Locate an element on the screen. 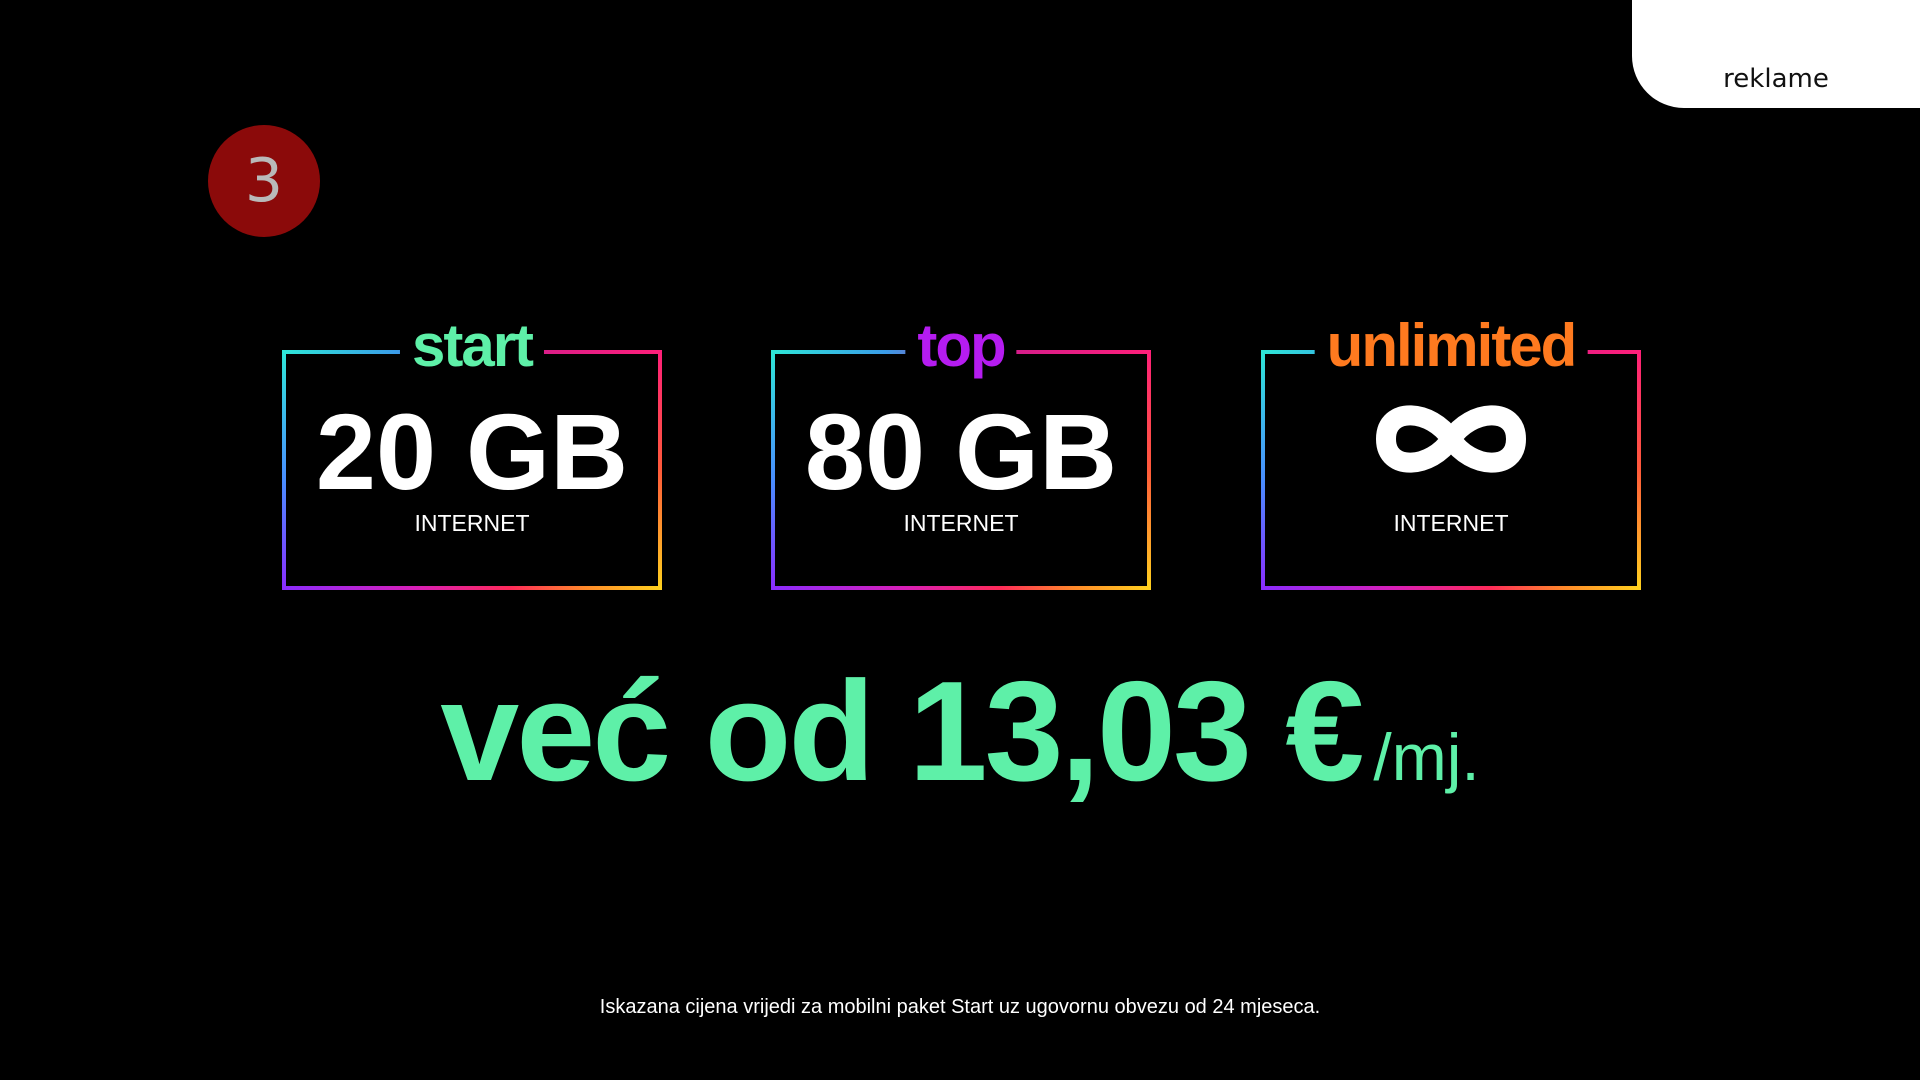  reklame-tab: reklame is located at coordinates (1776, 54).